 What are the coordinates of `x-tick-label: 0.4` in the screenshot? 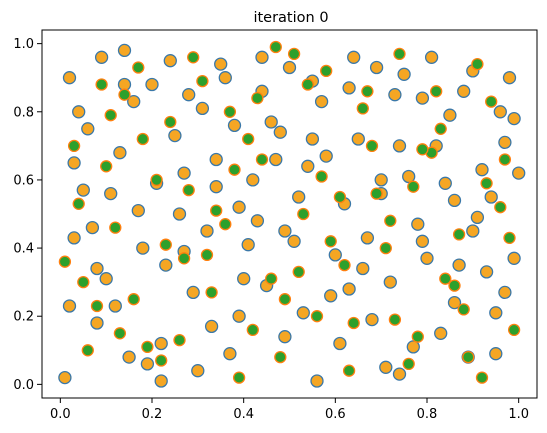 It's located at (243, 414).